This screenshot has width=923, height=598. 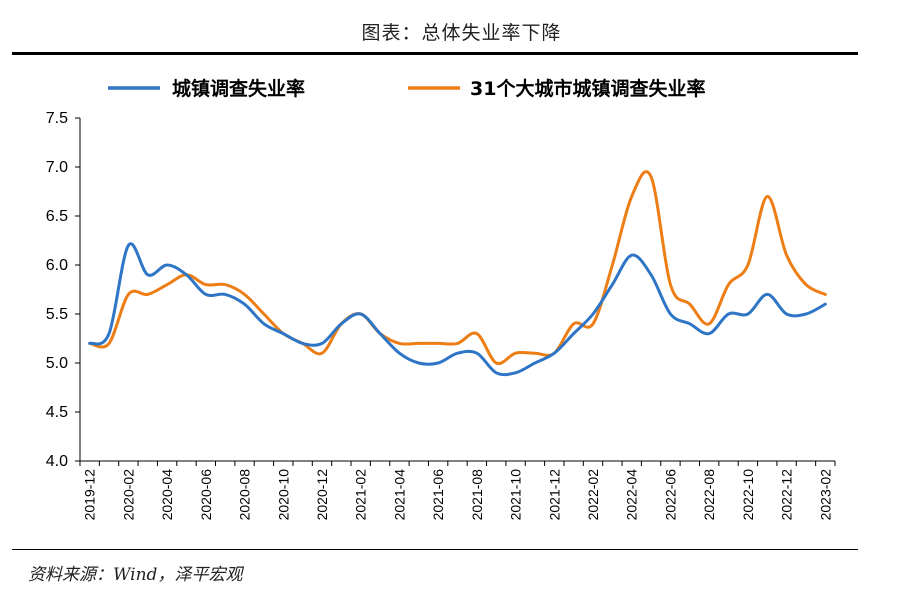 What do you see at coordinates (283, 495) in the screenshot?
I see `x-tick-label: 2020-10` at bounding box center [283, 495].